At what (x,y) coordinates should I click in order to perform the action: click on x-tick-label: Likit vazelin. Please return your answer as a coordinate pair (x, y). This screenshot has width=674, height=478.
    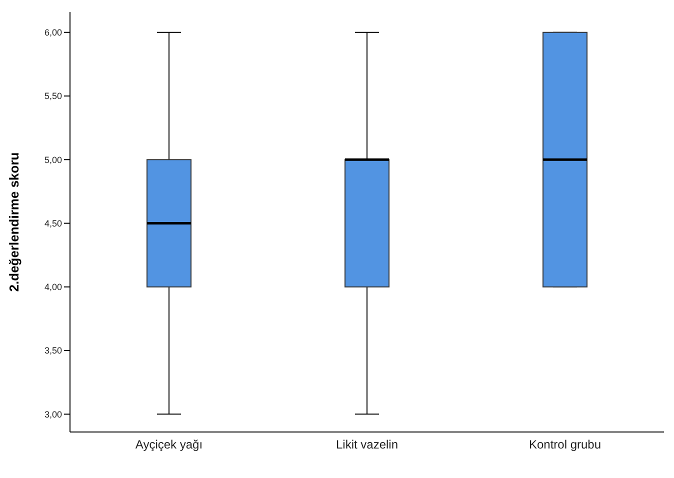
    Looking at the image, I should click on (367, 445).